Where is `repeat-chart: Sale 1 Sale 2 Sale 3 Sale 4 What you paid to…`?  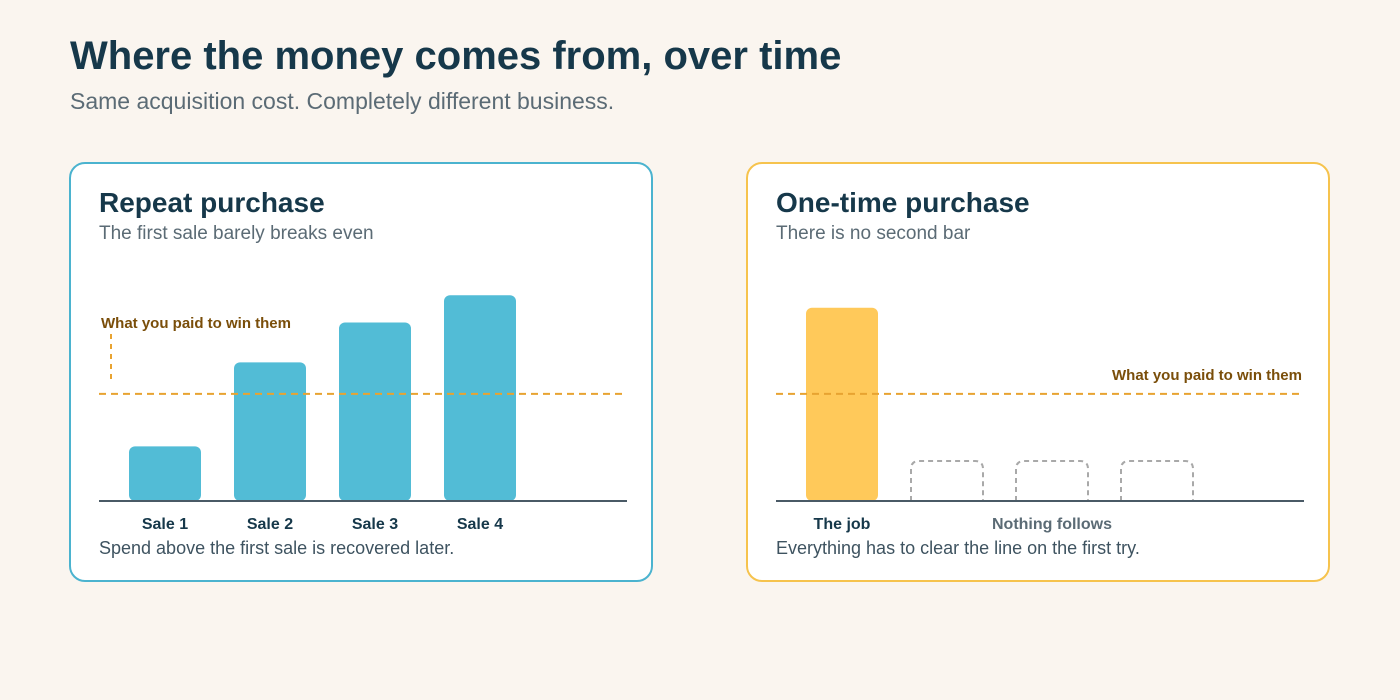
repeat-chart: Sale 1 Sale 2 Sale 3 Sale 4 What you paid to… is located at coordinates (363, 414).